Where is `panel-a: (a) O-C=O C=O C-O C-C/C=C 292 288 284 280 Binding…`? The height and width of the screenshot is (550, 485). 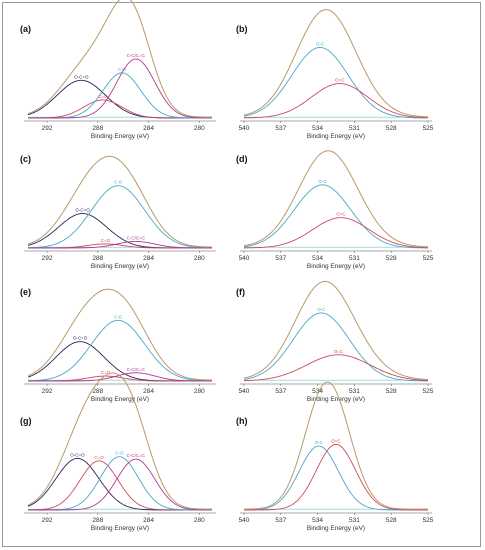 panel-a: (a) O-C=O C=O C-O C-C/C=C 292 288 284 280 Binding… is located at coordinates (118, 70).